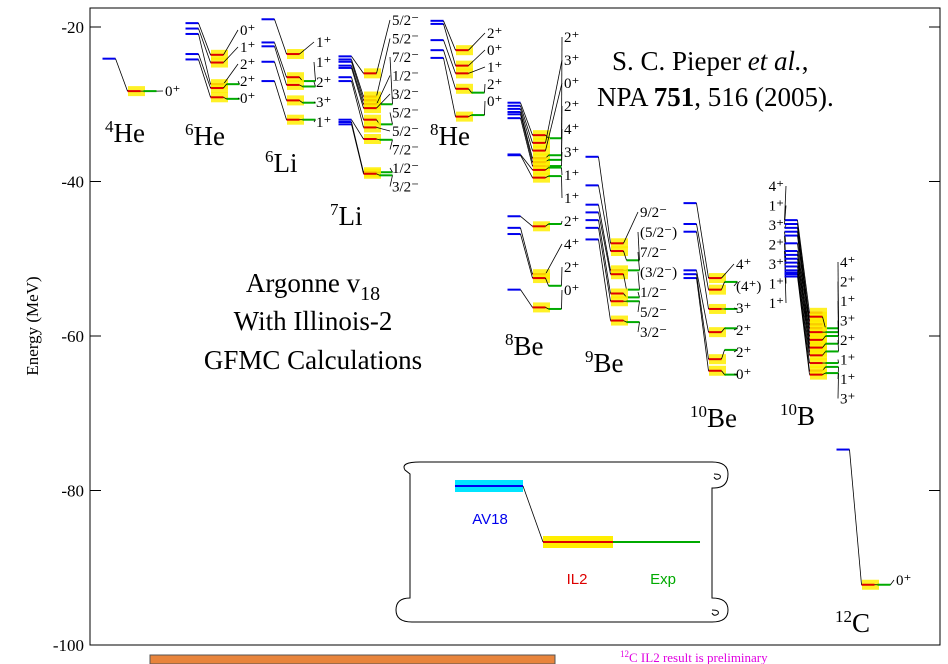  I want to click on nucleus-mass: 10, so click(698, 411).